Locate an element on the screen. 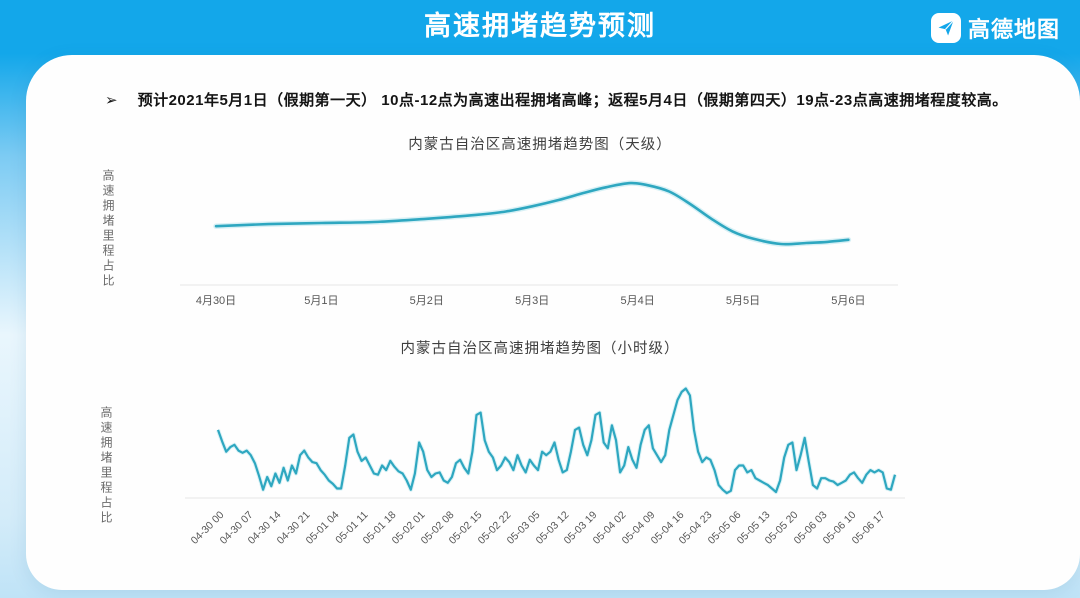 This screenshot has height=598, width=1080. daily-x-tick-label: 5月4日 is located at coordinates (637, 301).